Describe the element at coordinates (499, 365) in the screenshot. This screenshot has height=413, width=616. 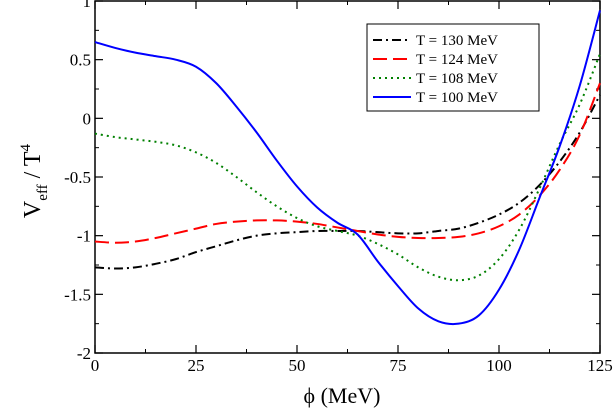
I see `x-tick-label: 100` at that location.